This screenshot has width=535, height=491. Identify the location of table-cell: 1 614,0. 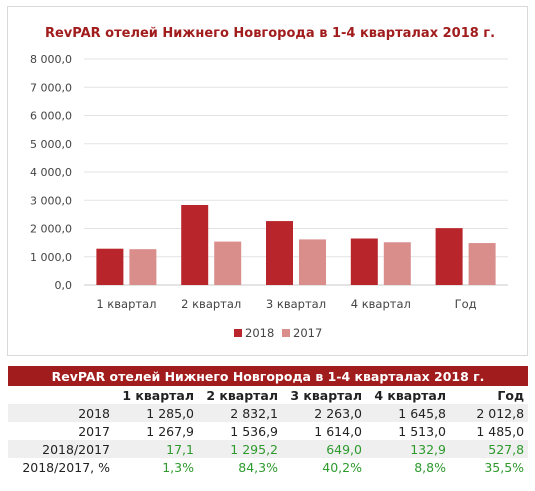
(338, 431).